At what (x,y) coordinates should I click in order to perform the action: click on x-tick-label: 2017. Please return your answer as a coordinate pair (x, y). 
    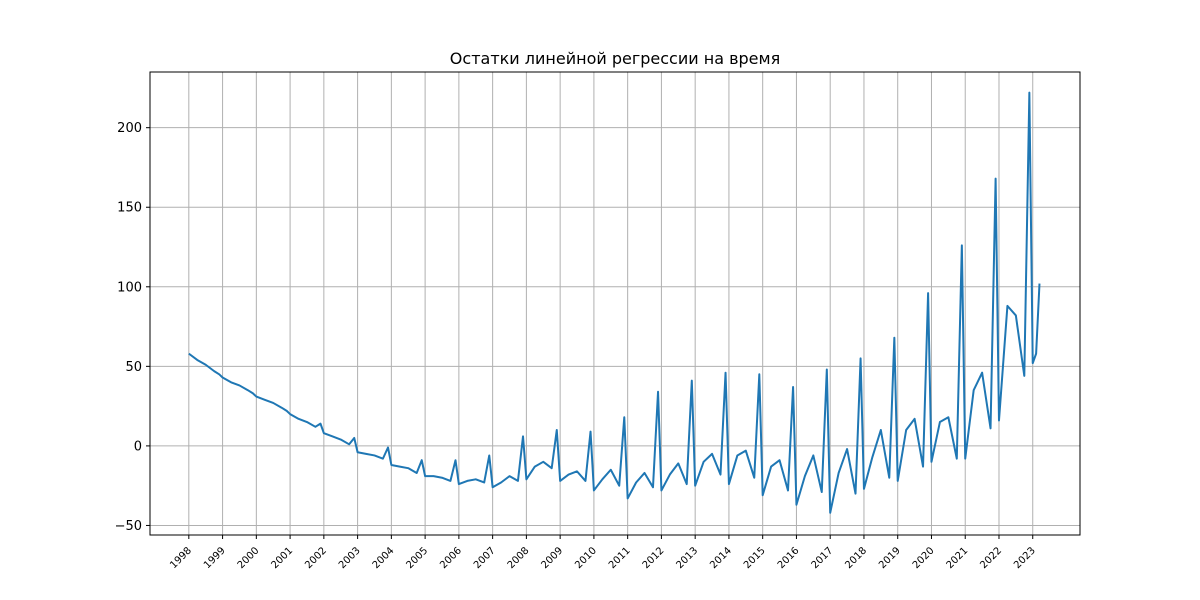
    Looking at the image, I should click on (823, 558).